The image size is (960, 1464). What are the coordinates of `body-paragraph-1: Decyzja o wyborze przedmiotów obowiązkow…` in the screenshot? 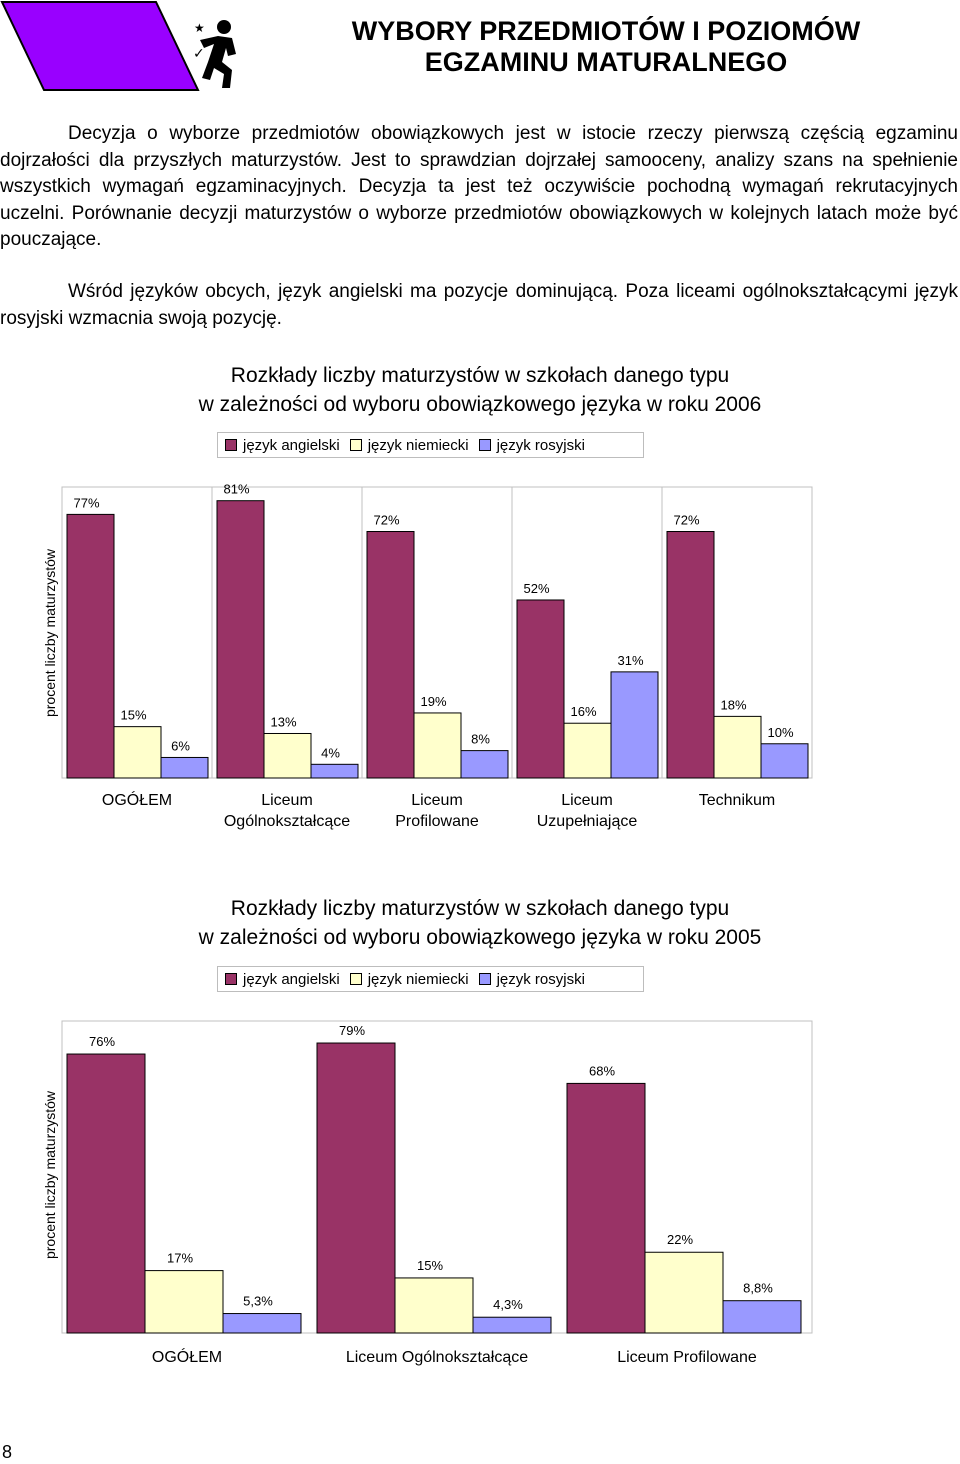 It's located at (479, 186).